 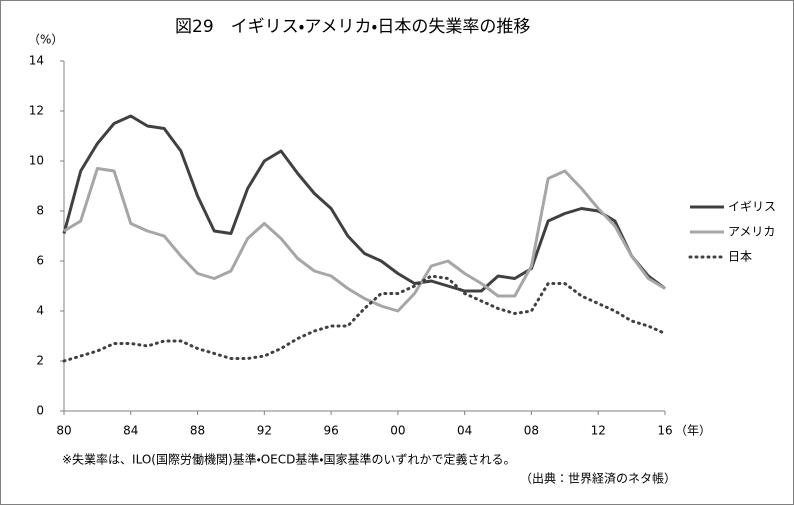 What do you see at coordinates (40, 211) in the screenshot?
I see `y-tick-label: 8` at bounding box center [40, 211].